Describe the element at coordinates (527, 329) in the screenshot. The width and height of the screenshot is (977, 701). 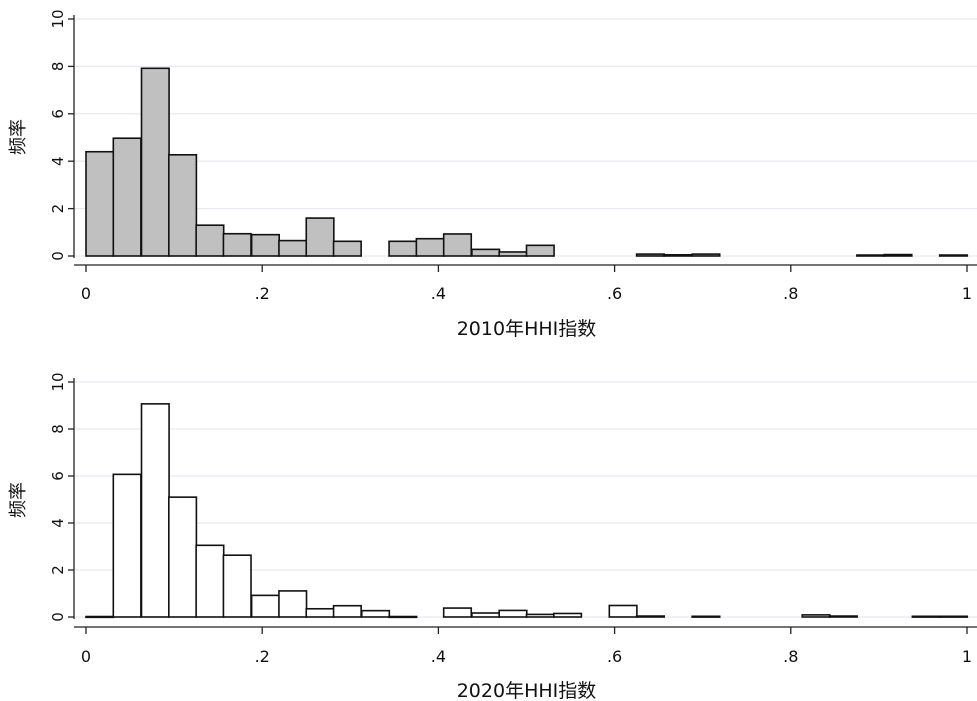
I see `x-axis-label: 2010年HHI指数` at that location.